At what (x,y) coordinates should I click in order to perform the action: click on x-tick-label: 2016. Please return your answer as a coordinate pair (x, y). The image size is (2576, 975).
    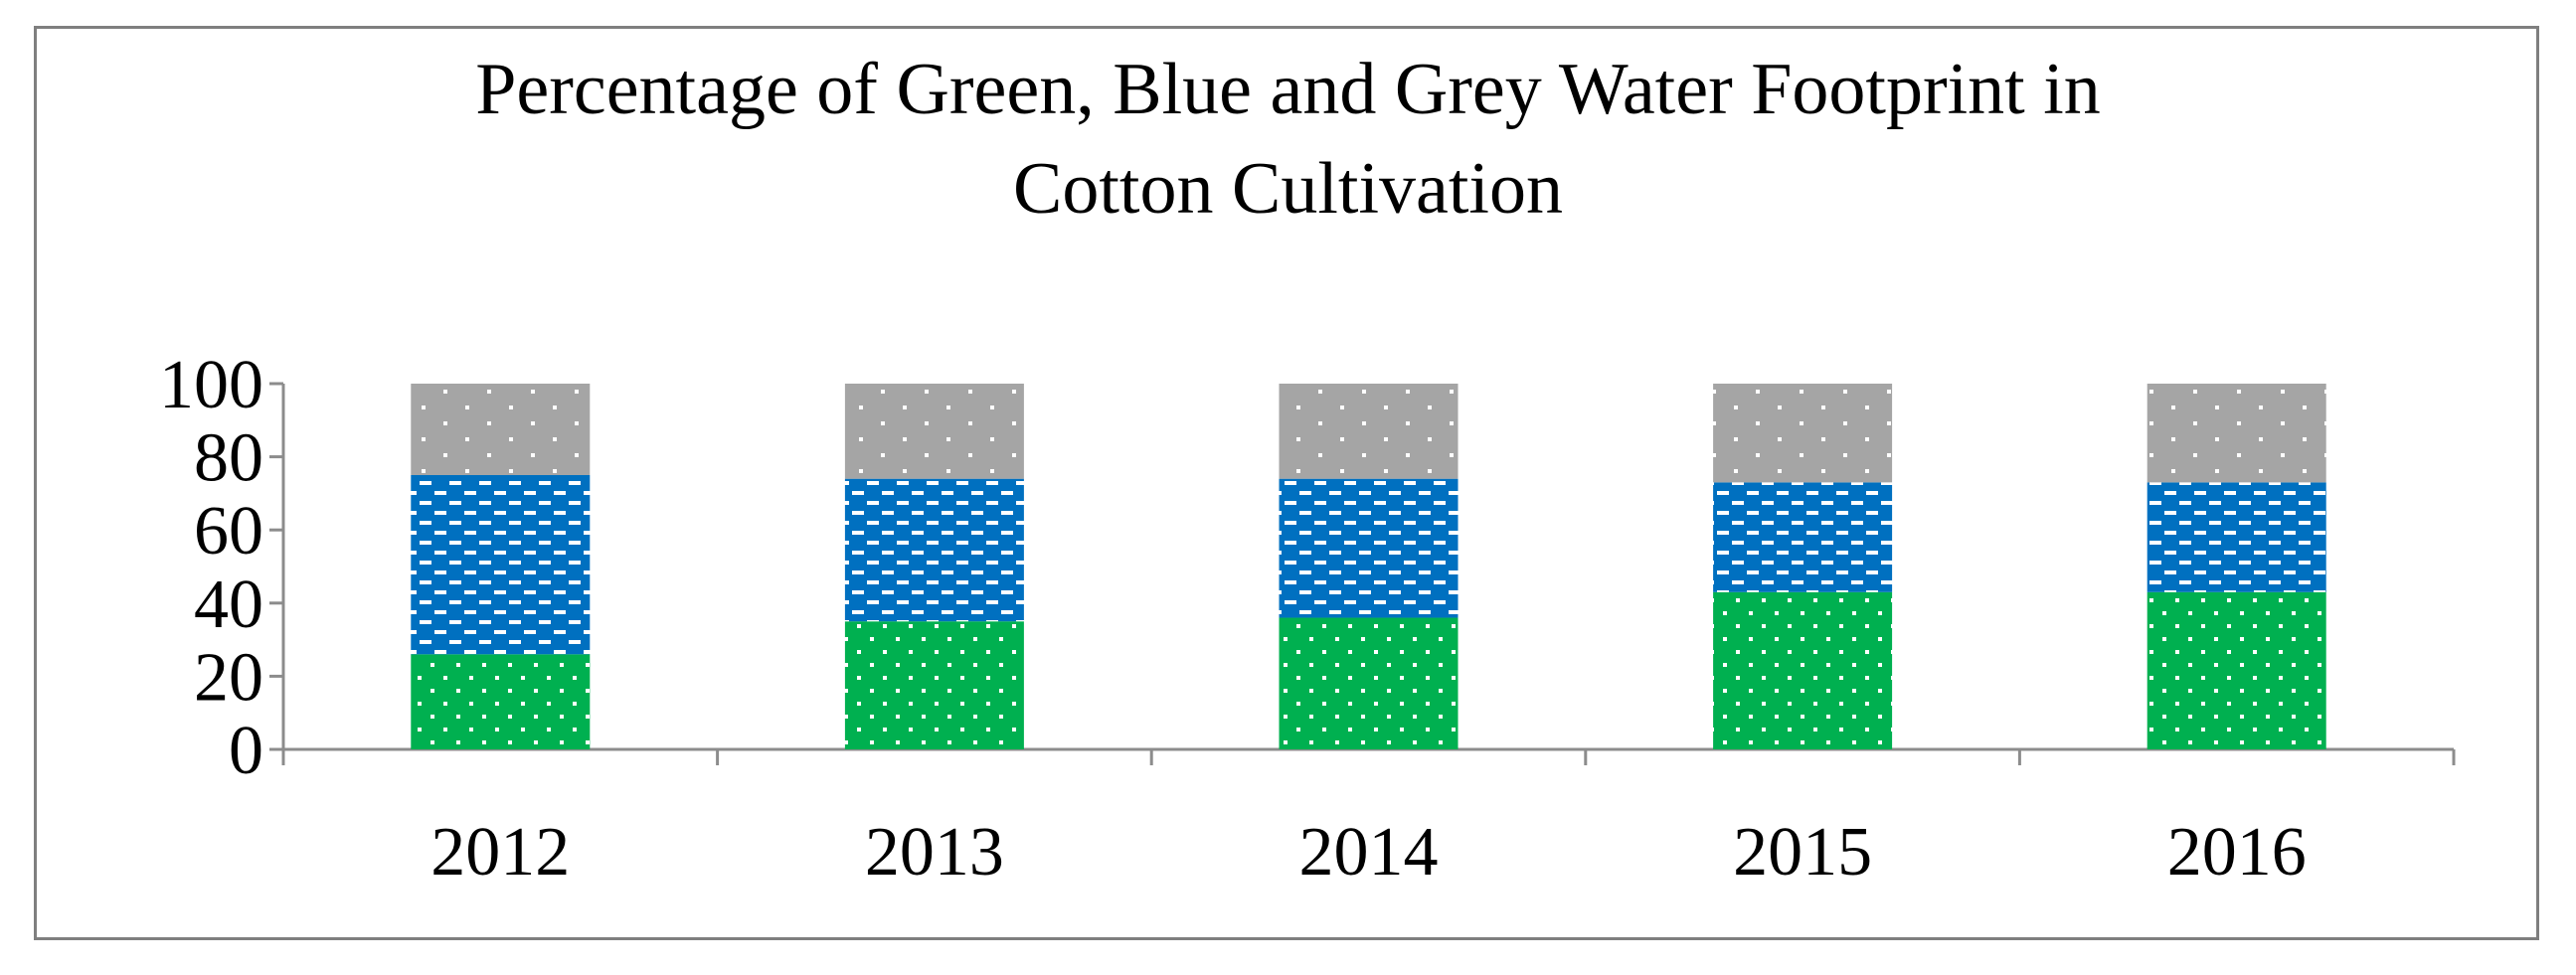
    Looking at the image, I should click on (2237, 852).